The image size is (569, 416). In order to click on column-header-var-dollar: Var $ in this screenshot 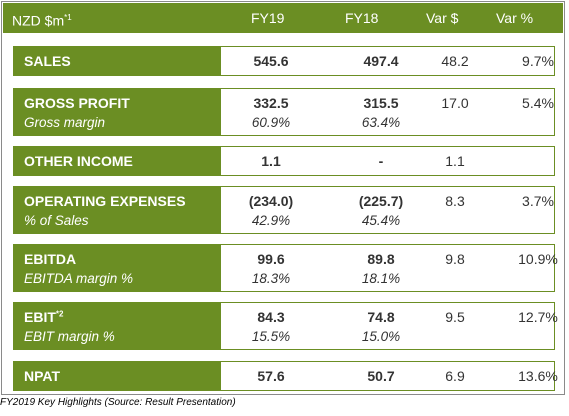, I will do `click(442, 18)`.